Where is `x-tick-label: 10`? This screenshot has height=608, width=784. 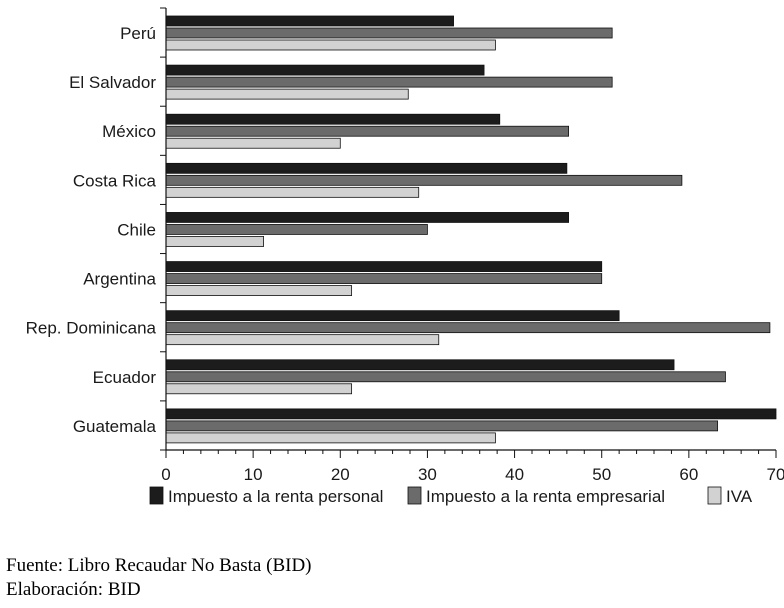 x-tick-label: 10 is located at coordinates (253, 474).